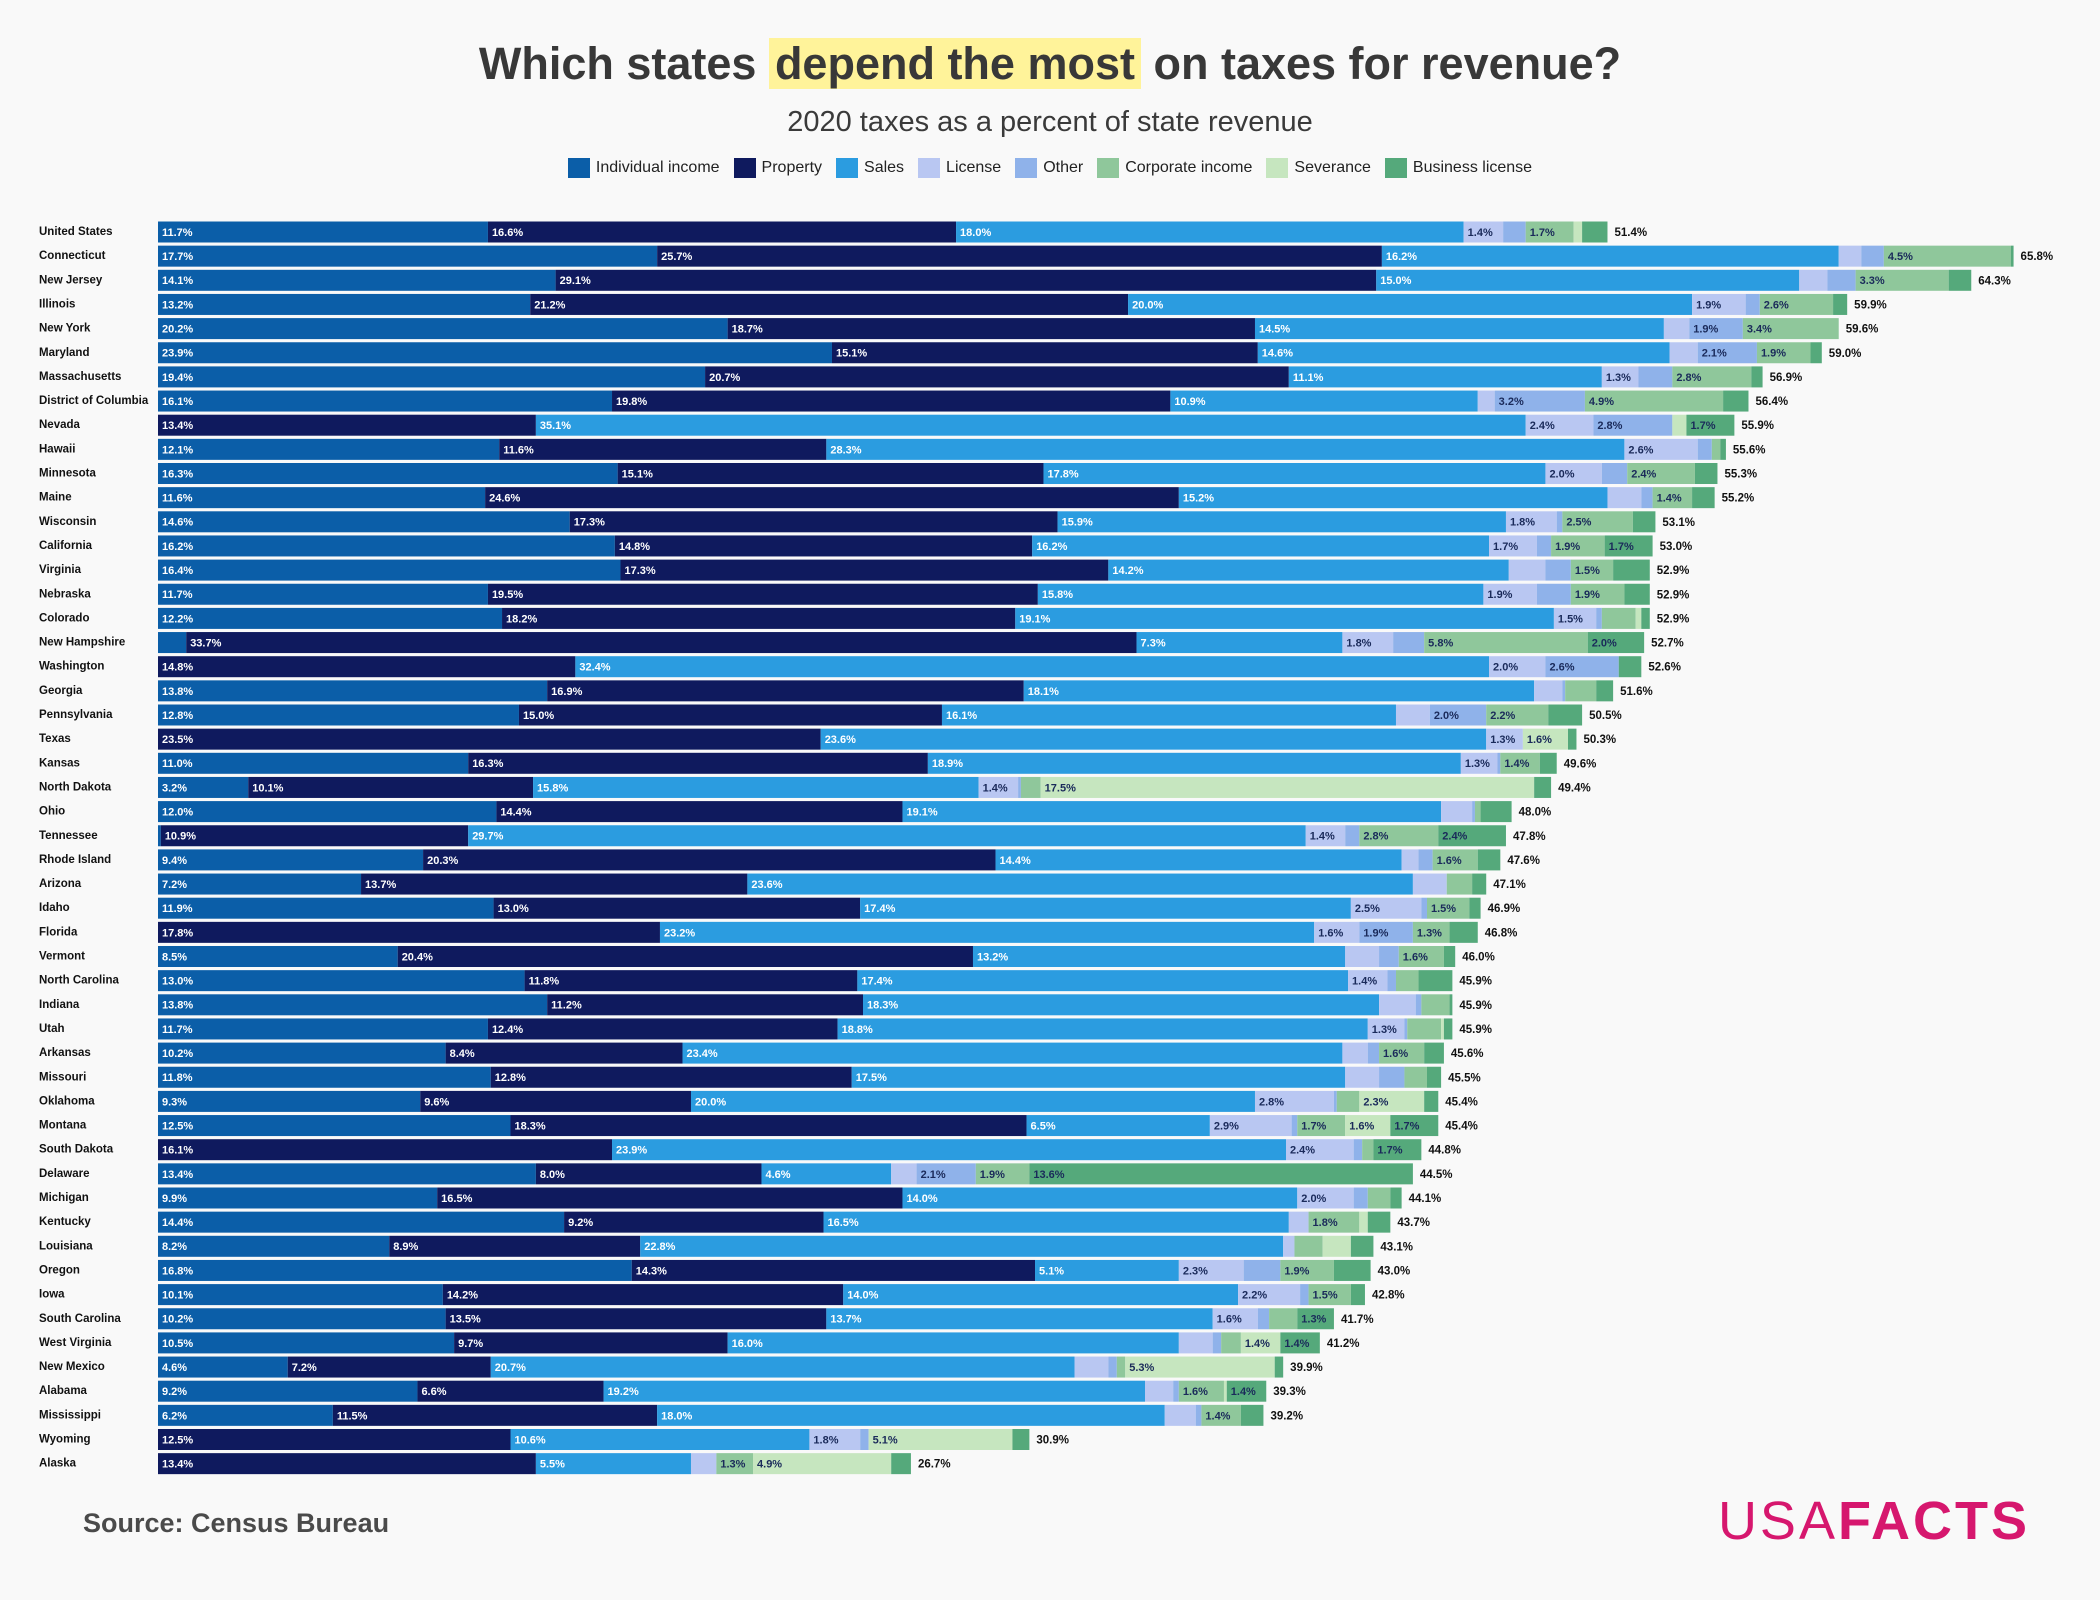  What do you see at coordinates (1511, 402) in the screenshot?
I see `segment-label: 3.2%` at bounding box center [1511, 402].